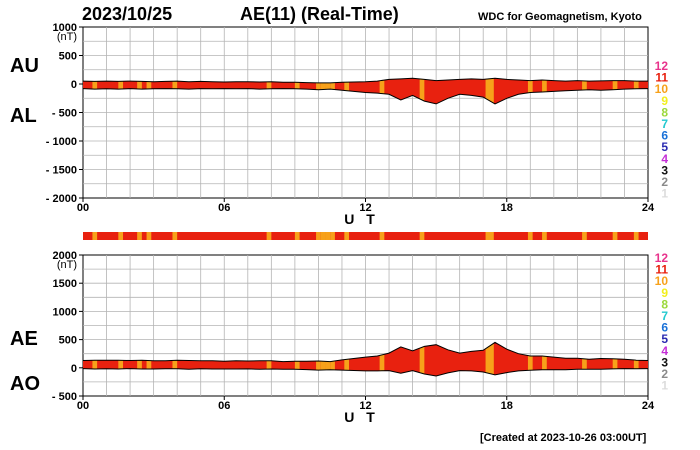 The image size is (700, 450). What do you see at coordinates (365, 80) in the screenshot?
I see `series-line-au` at bounding box center [365, 80].